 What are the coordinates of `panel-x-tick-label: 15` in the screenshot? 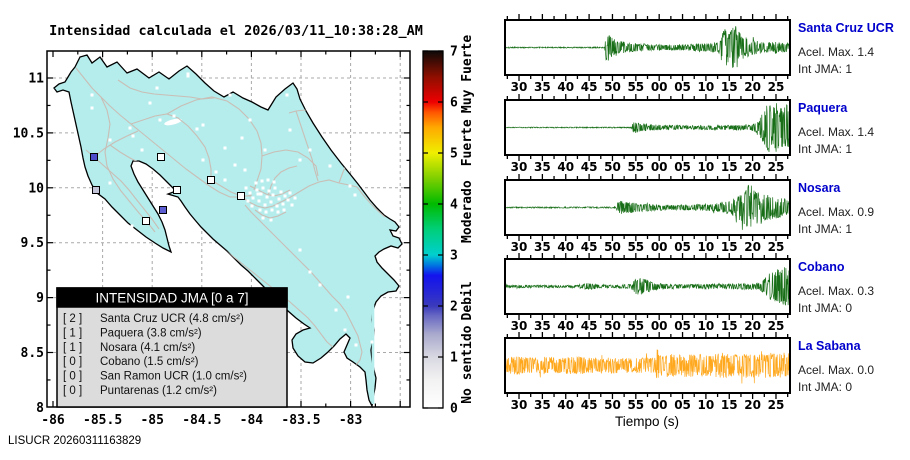 It's located at (729, 167).